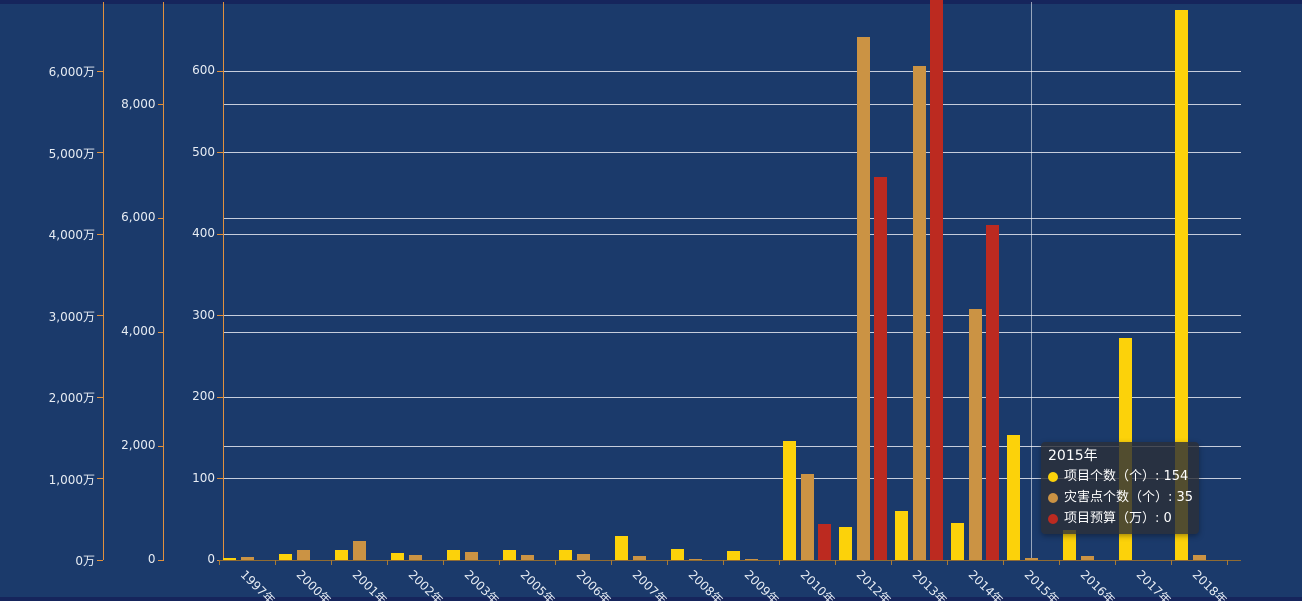 This screenshot has width=1302, height=601. I want to click on bar-projects-2002, so click(397, 556).